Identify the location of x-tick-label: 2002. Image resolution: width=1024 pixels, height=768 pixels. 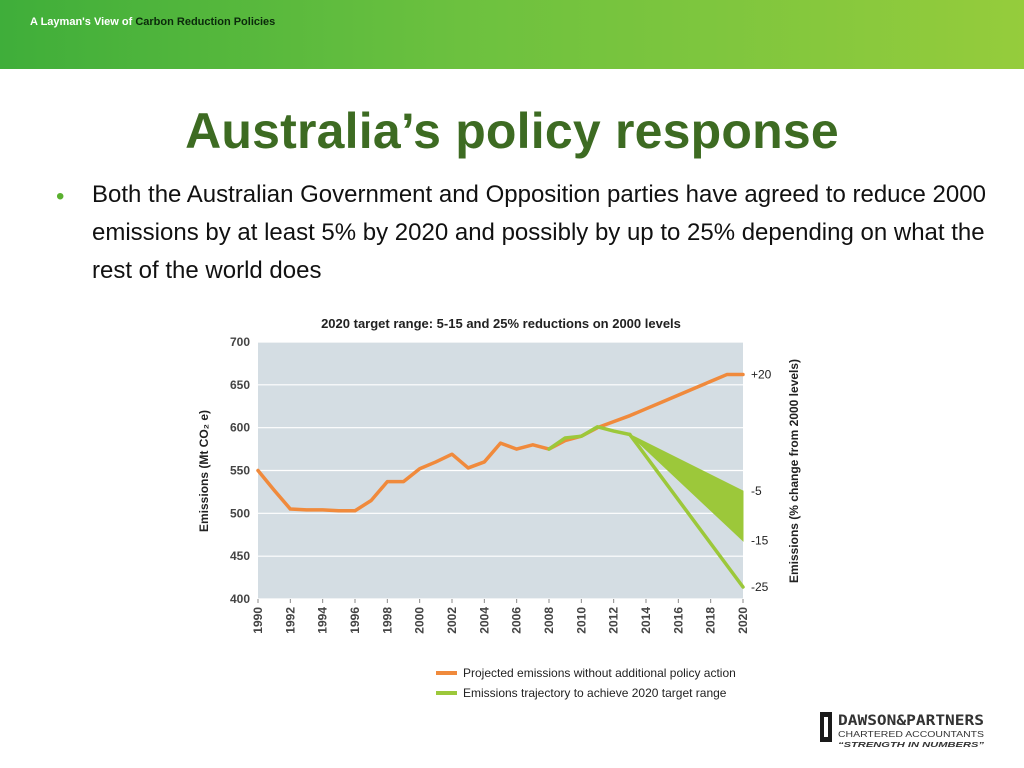
(452, 620).